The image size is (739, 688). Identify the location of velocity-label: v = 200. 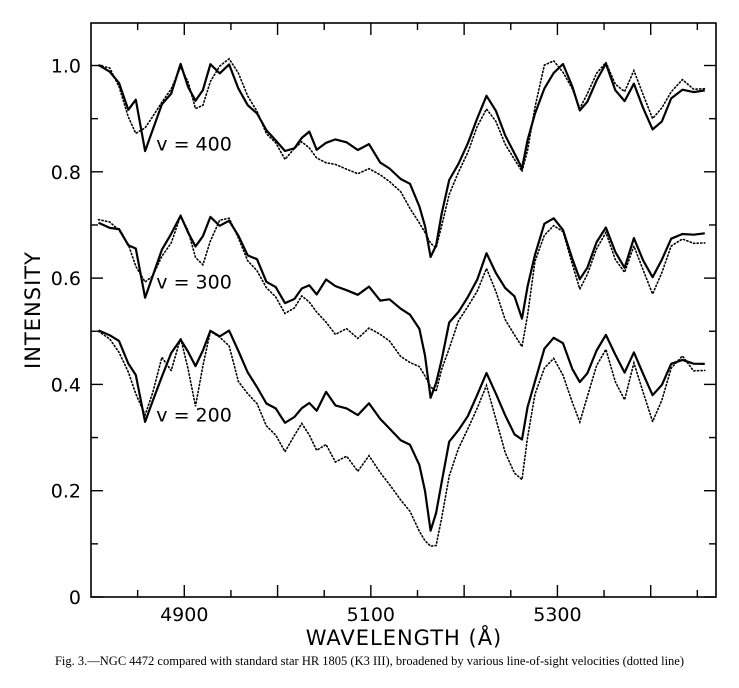
(194, 416).